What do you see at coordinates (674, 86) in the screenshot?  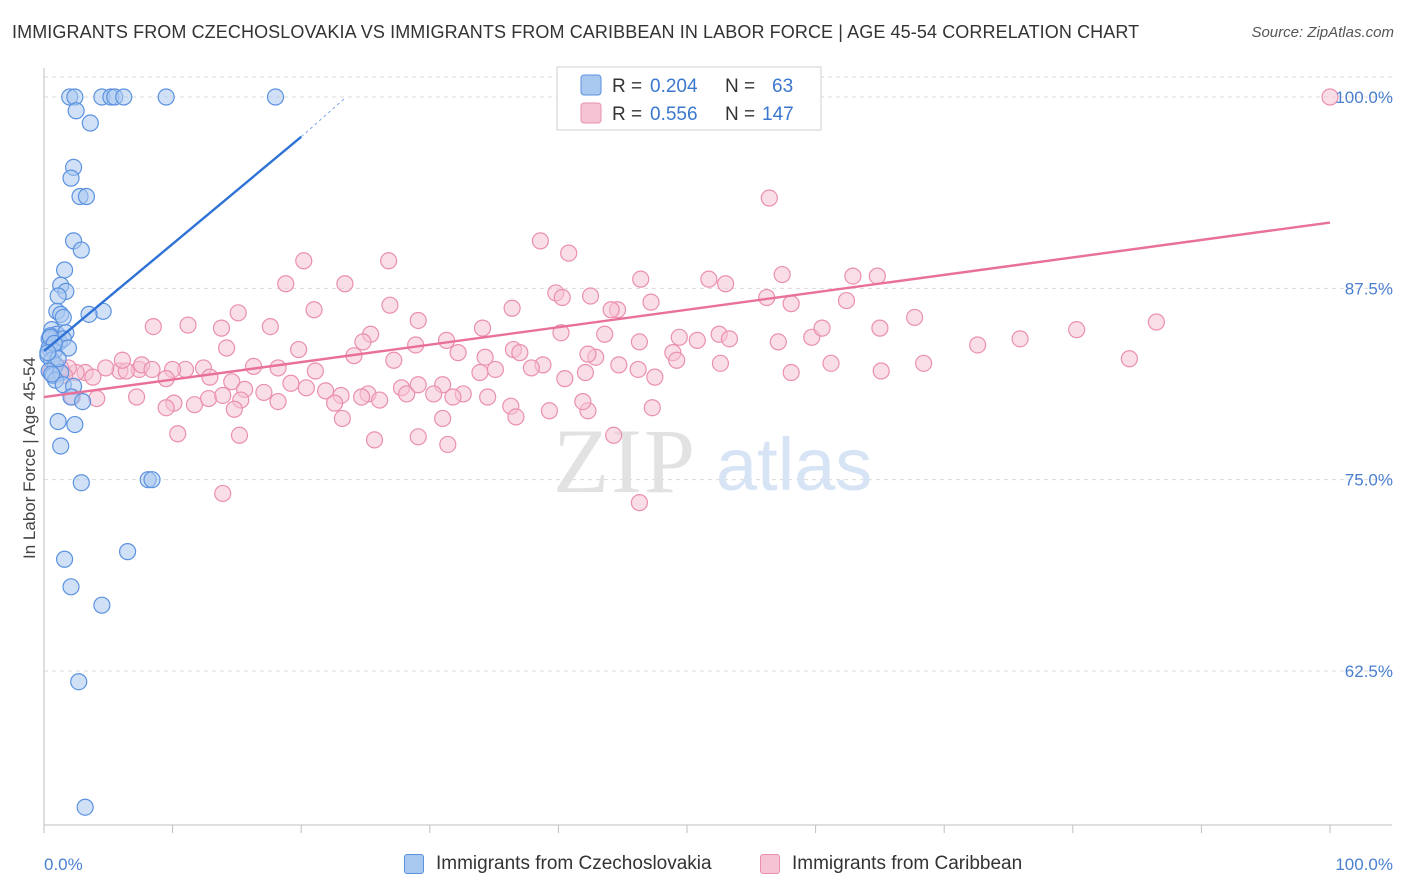 I see `legend-r-value: 0.204` at bounding box center [674, 86].